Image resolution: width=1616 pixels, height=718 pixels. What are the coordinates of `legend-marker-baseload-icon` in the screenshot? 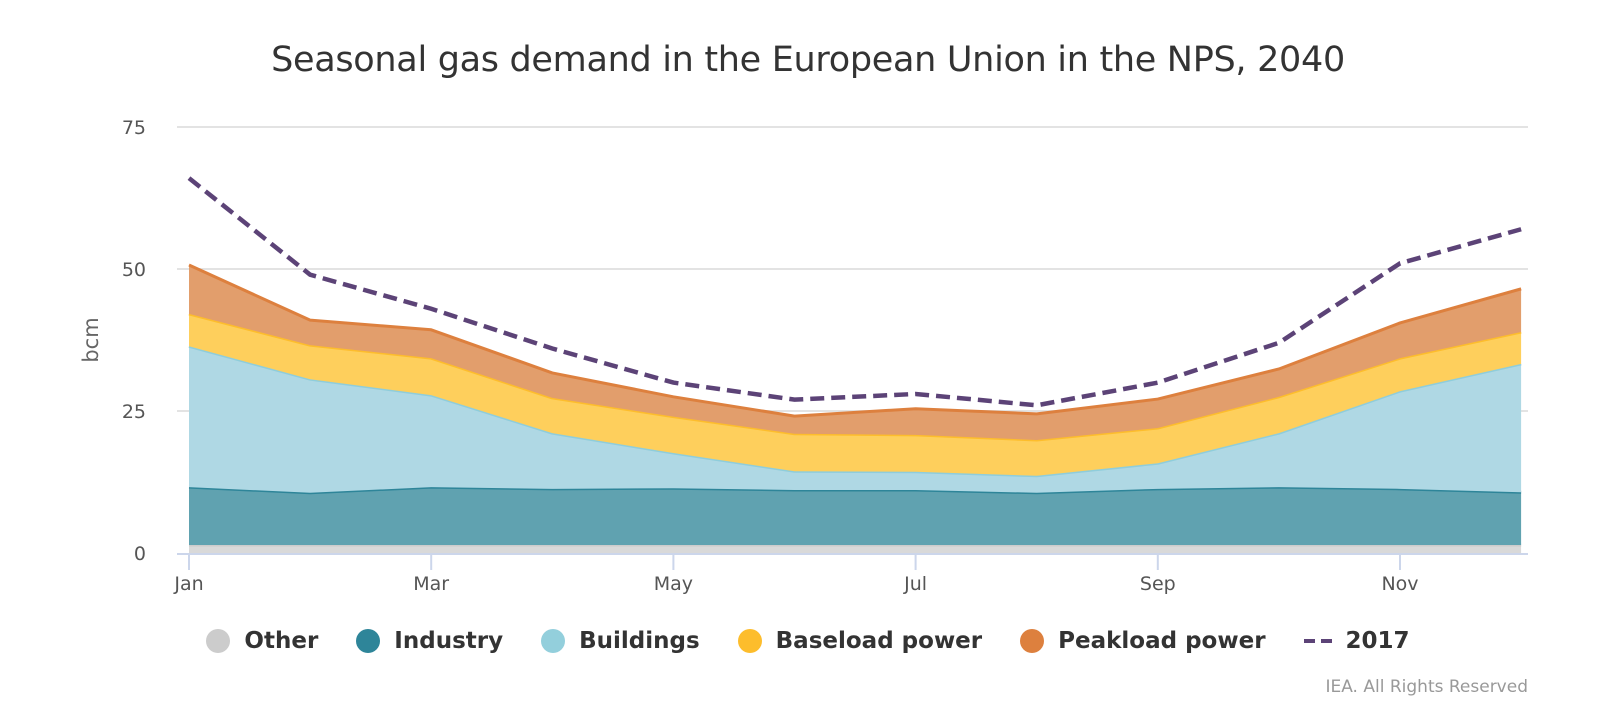 It's located at (749, 641).